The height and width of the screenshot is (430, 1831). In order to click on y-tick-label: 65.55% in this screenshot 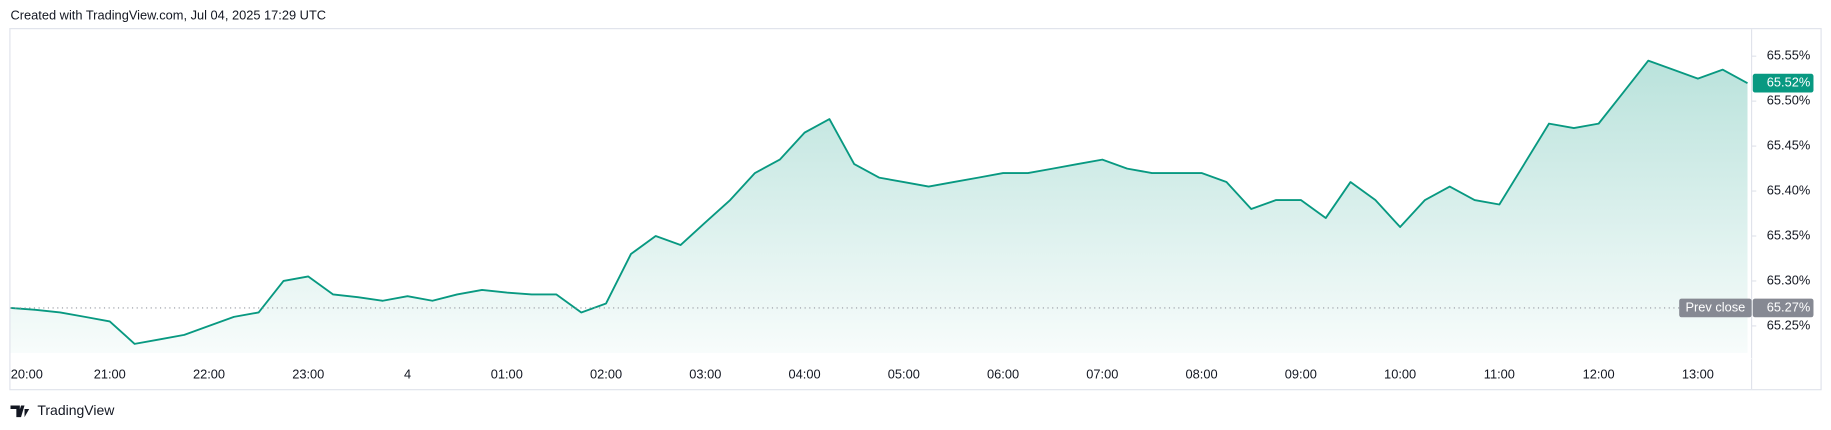, I will do `click(1789, 55)`.